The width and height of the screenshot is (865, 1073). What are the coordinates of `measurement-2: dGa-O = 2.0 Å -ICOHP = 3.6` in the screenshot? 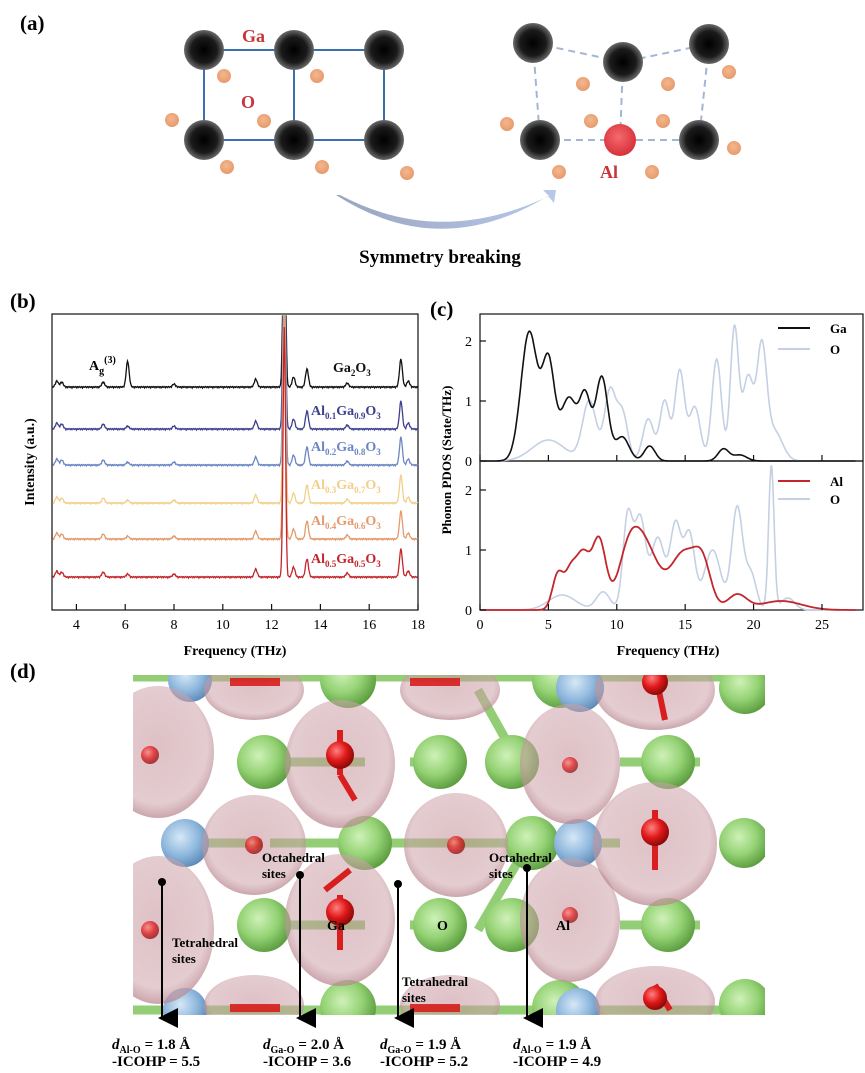 It's located at (307, 1053).